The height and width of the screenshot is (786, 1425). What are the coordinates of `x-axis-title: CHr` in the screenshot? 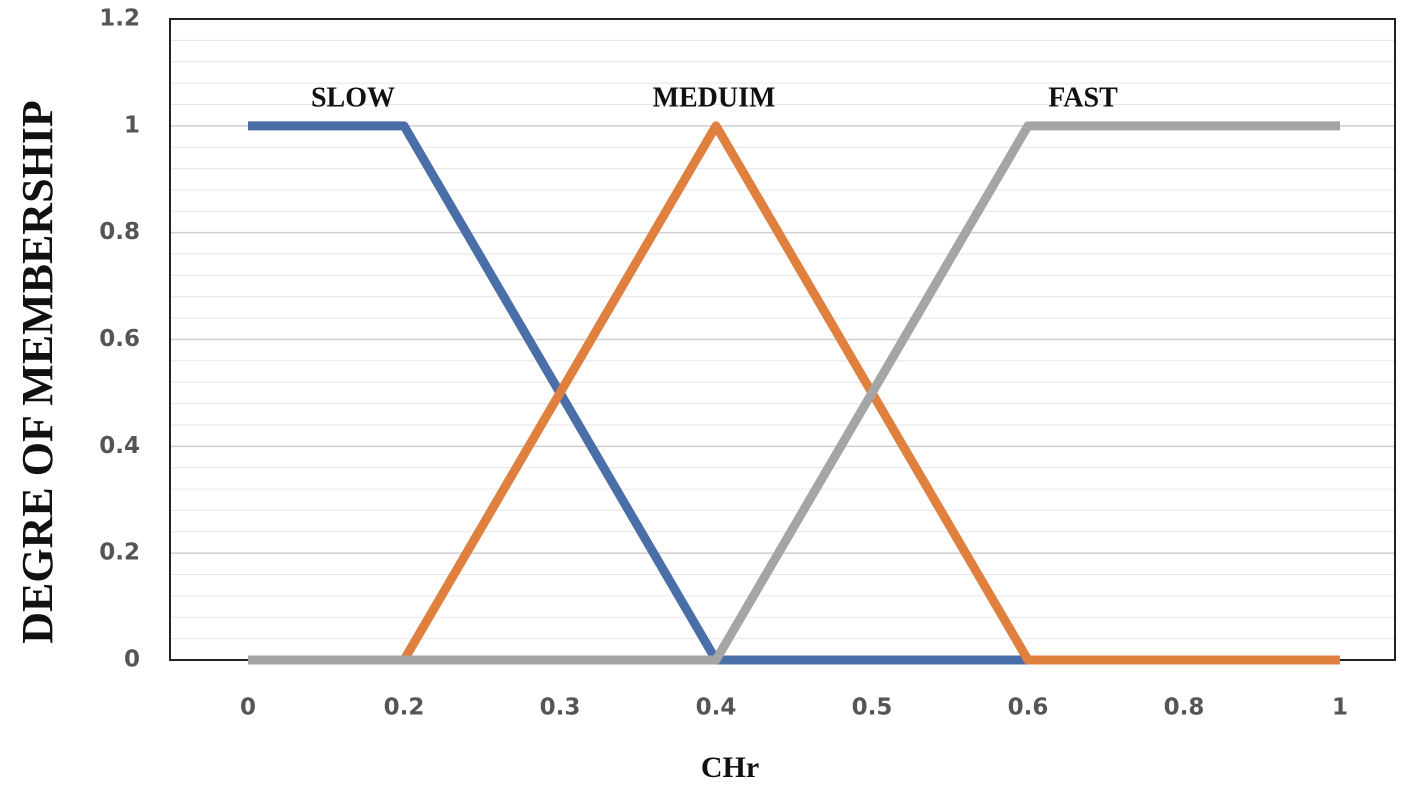 It's located at (730, 767).